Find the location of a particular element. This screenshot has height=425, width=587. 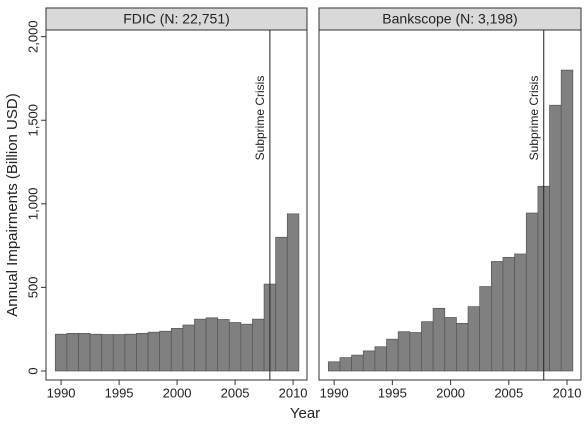

panel-title: Bankscope (N: 3,198) is located at coordinates (449, 19).